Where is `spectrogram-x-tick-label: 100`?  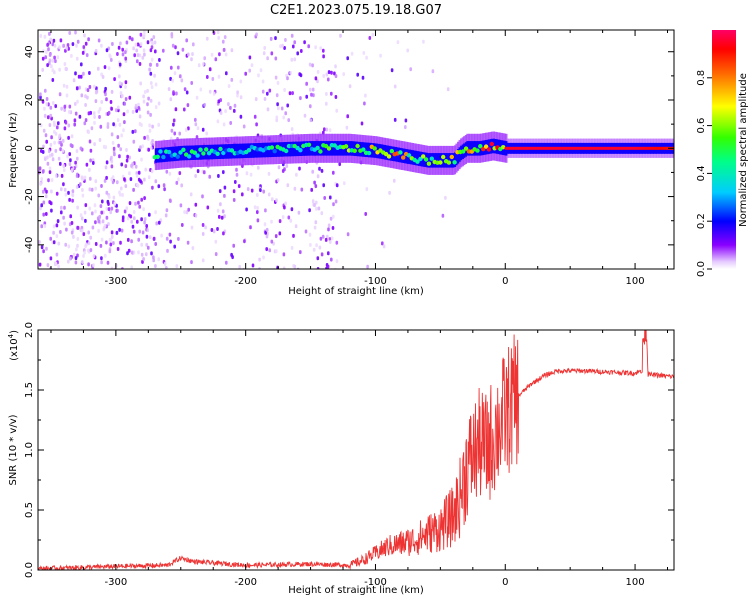
spectrogram-x-tick-label: 100 is located at coordinates (635, 281).